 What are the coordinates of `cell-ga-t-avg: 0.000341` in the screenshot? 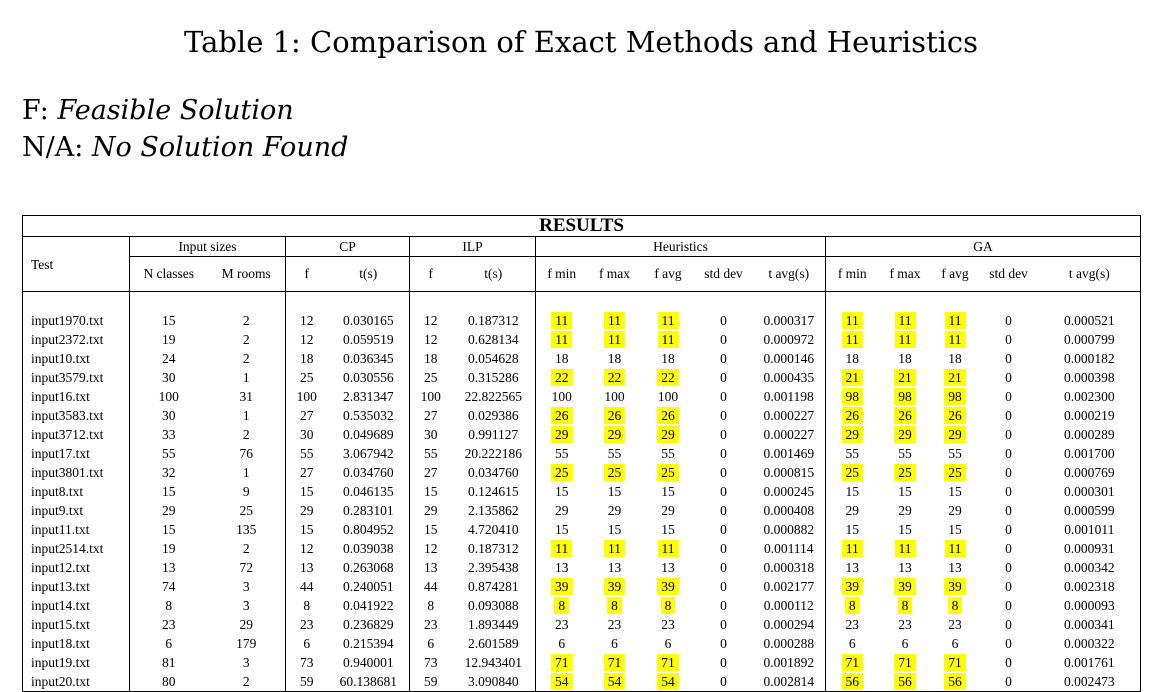 It's located at (1090, 624).